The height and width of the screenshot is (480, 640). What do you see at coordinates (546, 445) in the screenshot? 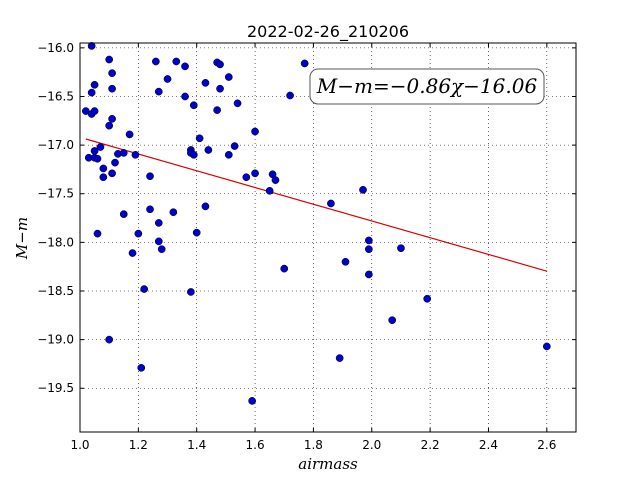
I see `x-tick-label: 2.6` at bounding box center [546, 445].